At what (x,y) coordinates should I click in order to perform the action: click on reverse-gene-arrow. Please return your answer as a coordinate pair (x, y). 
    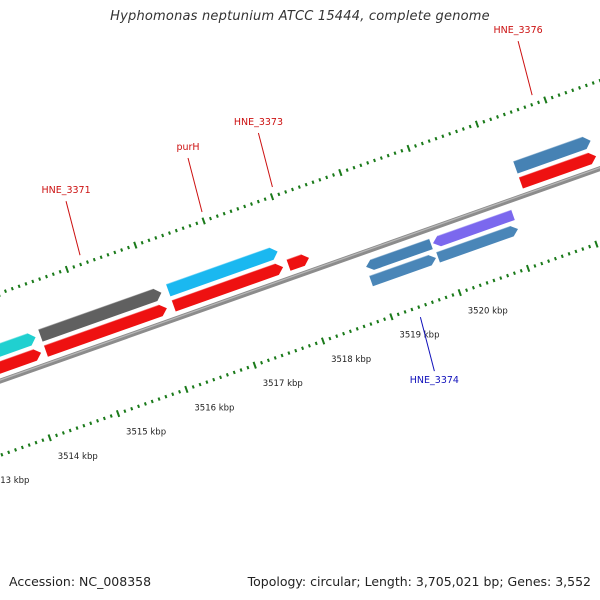
    Looking at the image, I should click on (399, 254).